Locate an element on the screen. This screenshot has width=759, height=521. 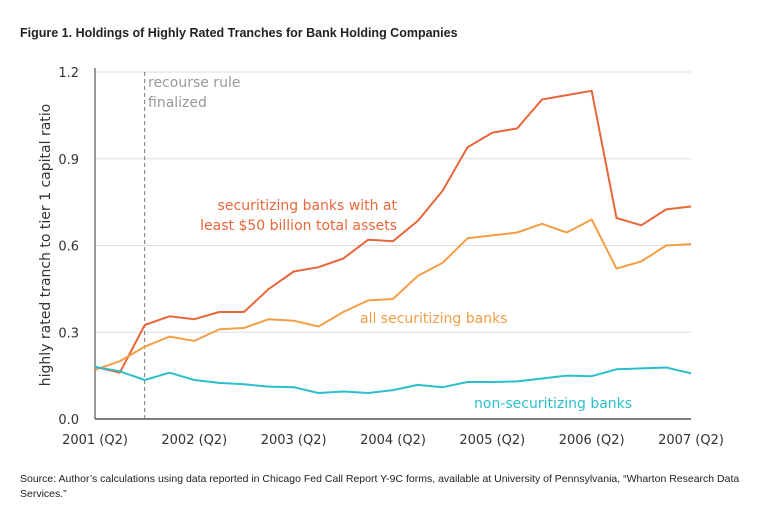
y-tick-label: 0.9 is located at coordinates (68, 160).